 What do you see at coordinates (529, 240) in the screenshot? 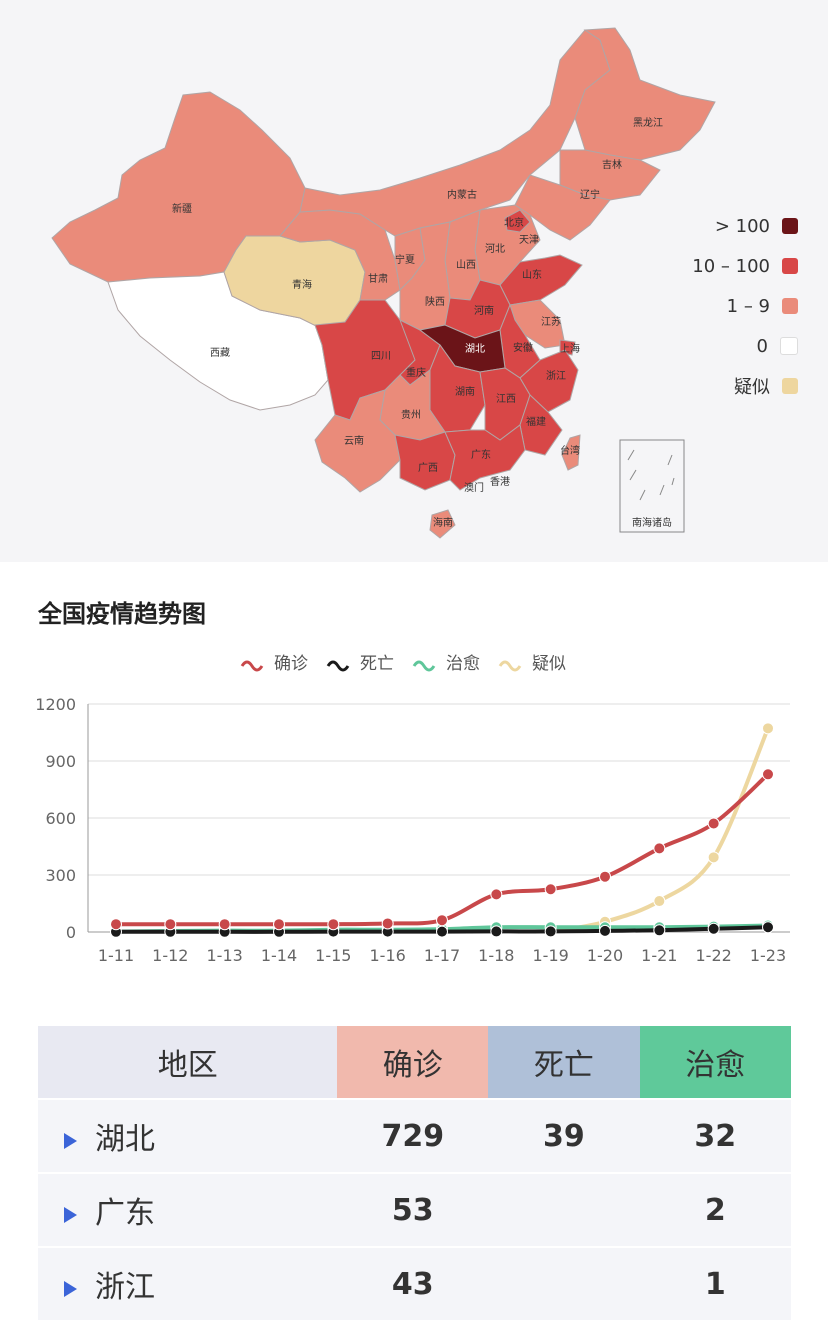
I see `province-label: 天津` at bounding box center [529, 240].